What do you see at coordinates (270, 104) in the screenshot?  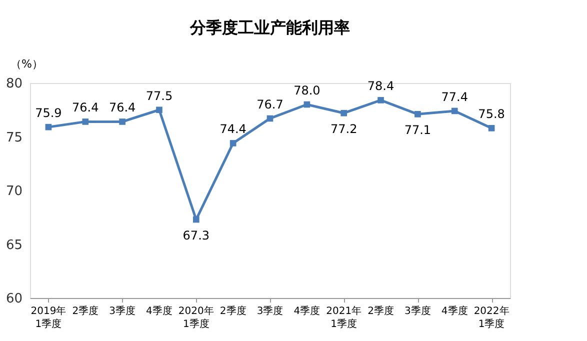 I see `data-label: 76.7` at bounding box center [270, 104].